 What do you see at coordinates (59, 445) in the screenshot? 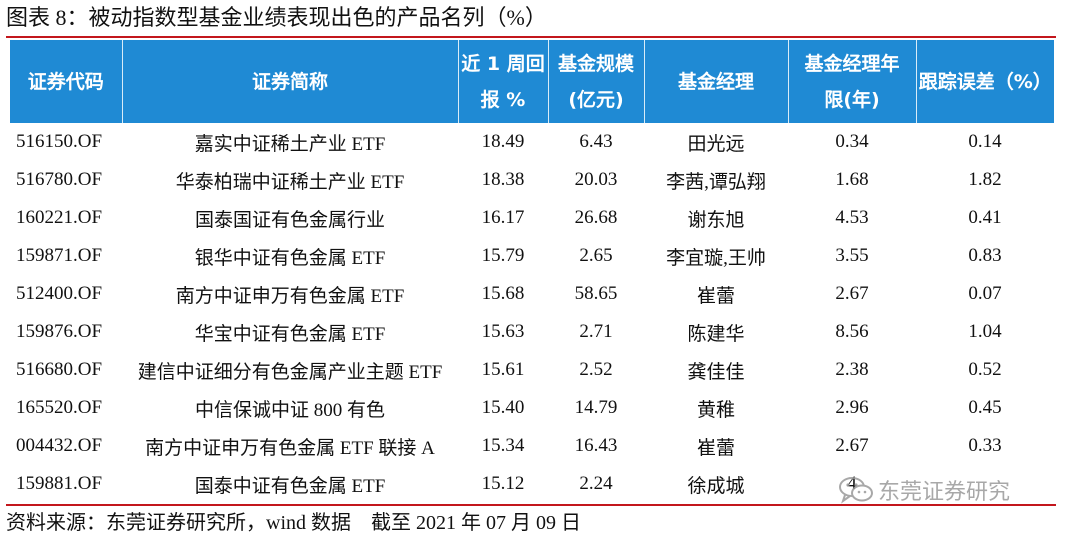
I see `cell-code: 004432.OF` at bounding box center [59, 445].